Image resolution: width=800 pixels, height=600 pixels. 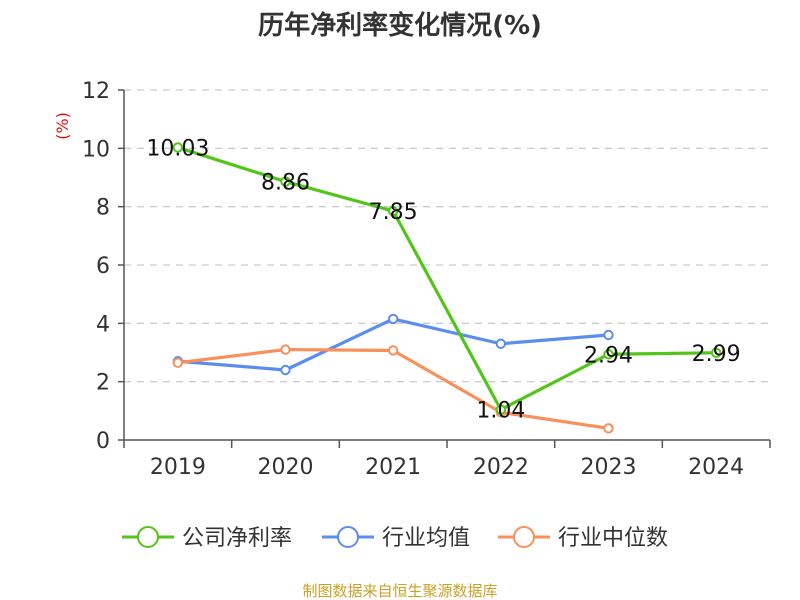 I want to click on y-axis-unit-label: (%), so click(x=62, y=126).